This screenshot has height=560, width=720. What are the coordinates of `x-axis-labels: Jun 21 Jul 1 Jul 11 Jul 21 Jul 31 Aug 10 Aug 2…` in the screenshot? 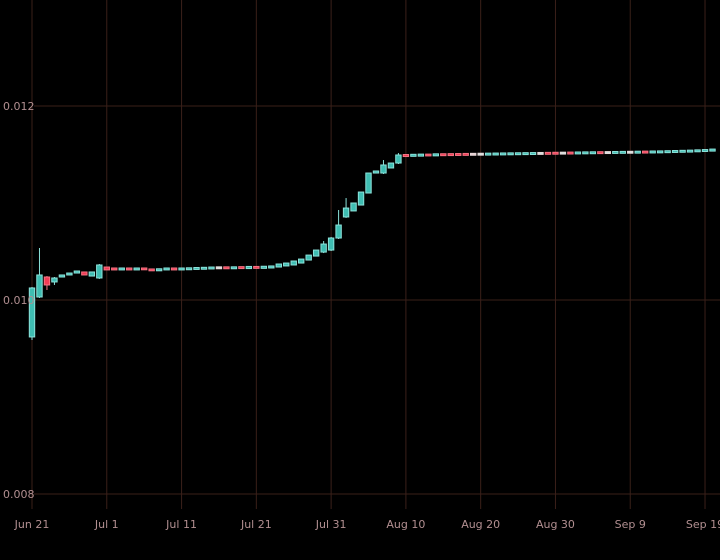 It's located at (367, 524).